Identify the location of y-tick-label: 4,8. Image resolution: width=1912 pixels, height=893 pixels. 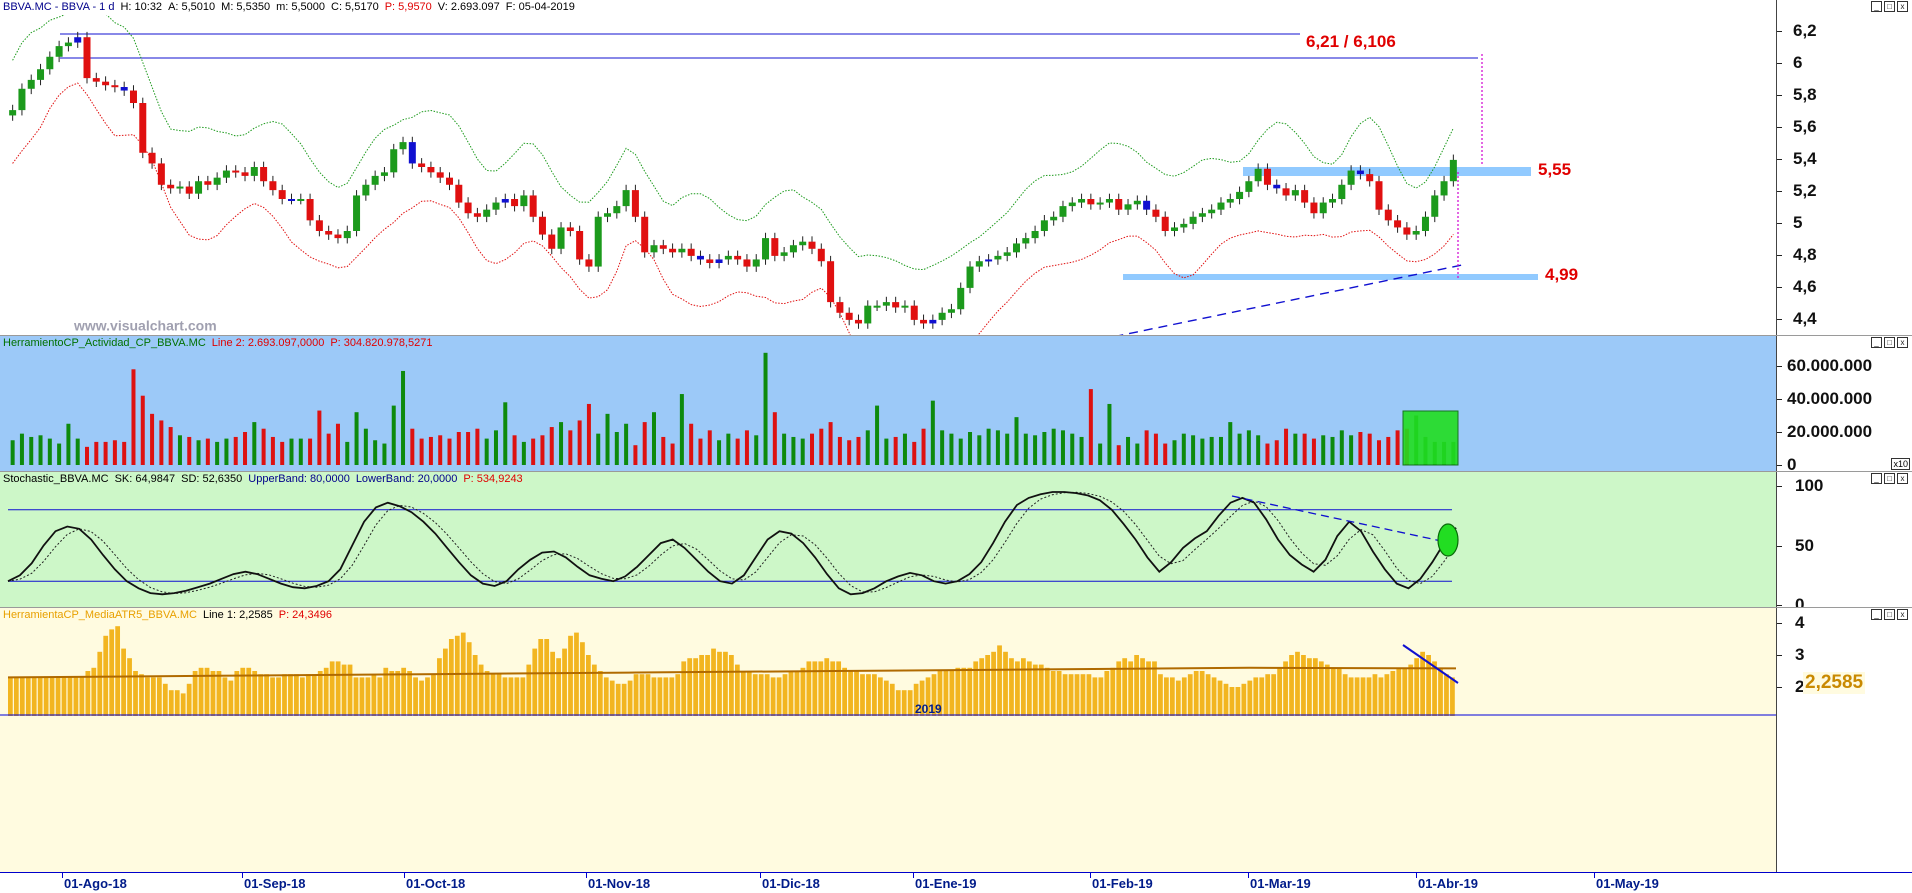
(1805, 255).